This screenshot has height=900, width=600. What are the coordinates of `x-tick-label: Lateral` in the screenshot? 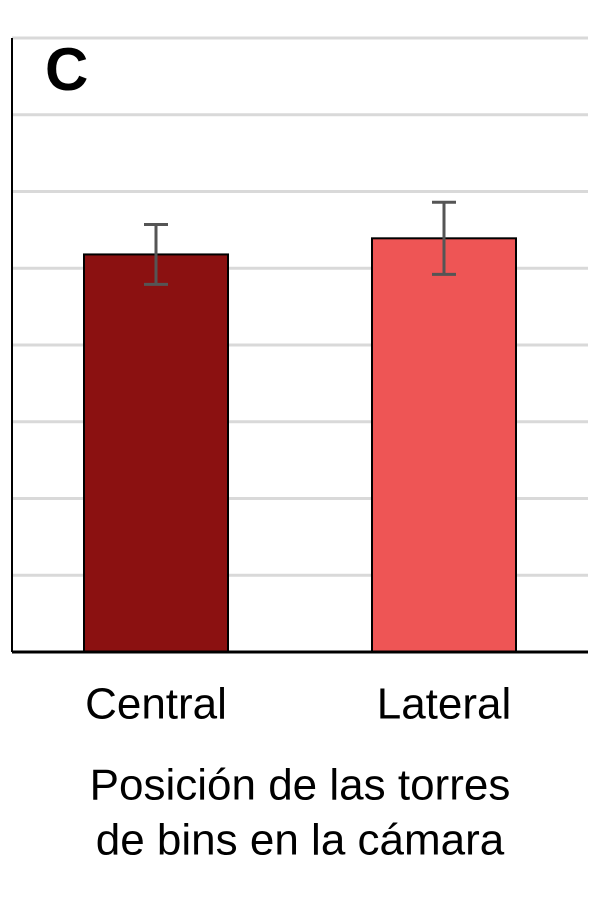 It's located at (444, 704).